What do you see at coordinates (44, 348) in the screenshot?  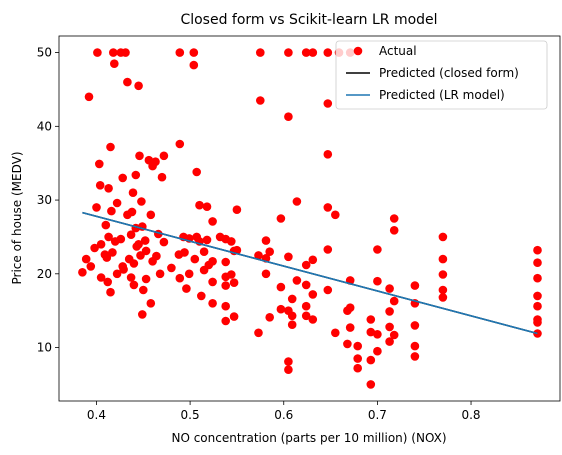 I see `y-tick-label: 10` at bounding box center [44, 348].